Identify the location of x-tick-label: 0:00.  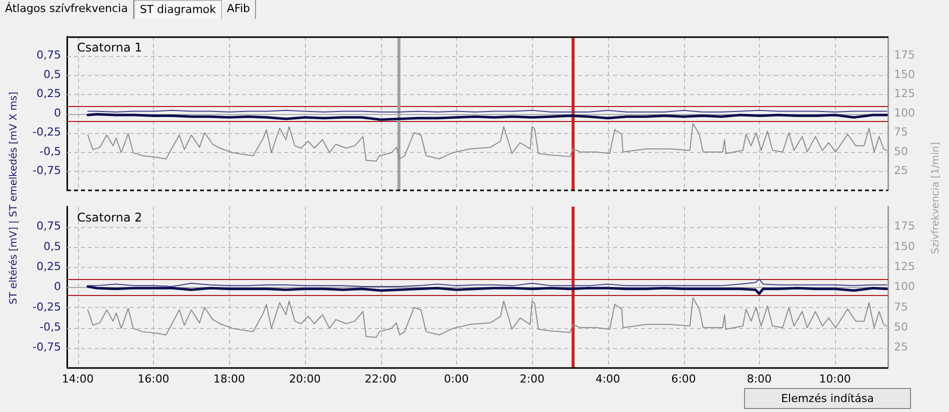
(456, 378).